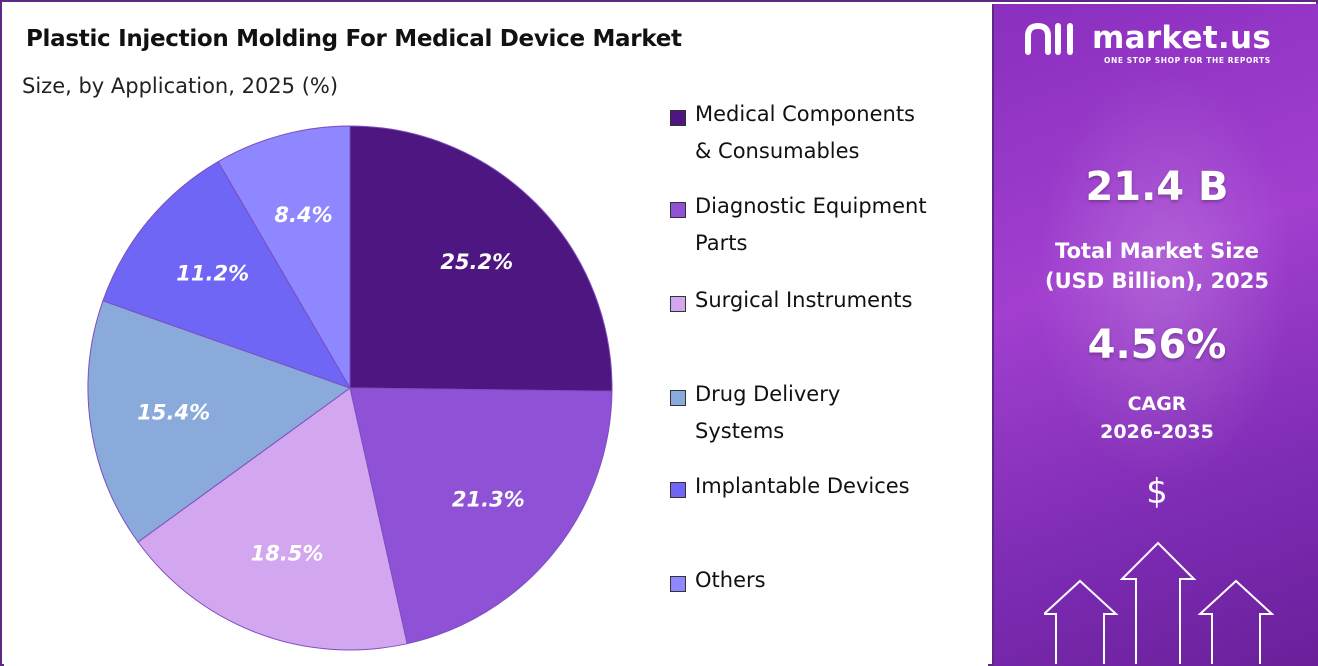 This screenshot has height=666, width=1318. I want to click on legend-item: Implantable Devices, so click(827, 489).